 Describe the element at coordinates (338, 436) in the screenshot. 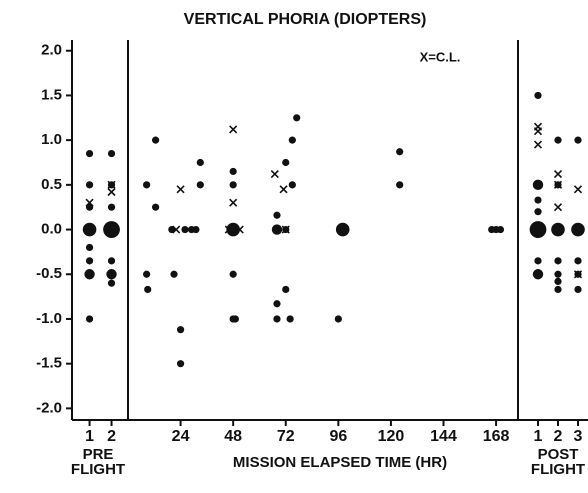

I see `x-tick-label: 96` at that location.